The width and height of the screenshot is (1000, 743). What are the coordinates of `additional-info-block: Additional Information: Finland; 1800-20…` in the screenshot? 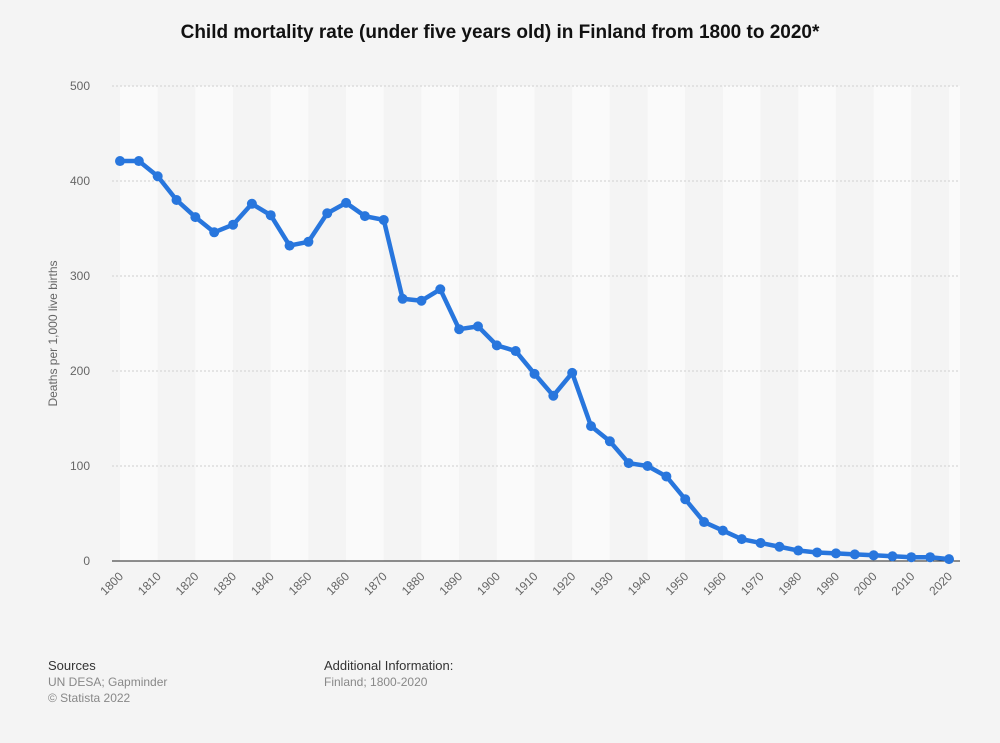 It's located at (388, 674).